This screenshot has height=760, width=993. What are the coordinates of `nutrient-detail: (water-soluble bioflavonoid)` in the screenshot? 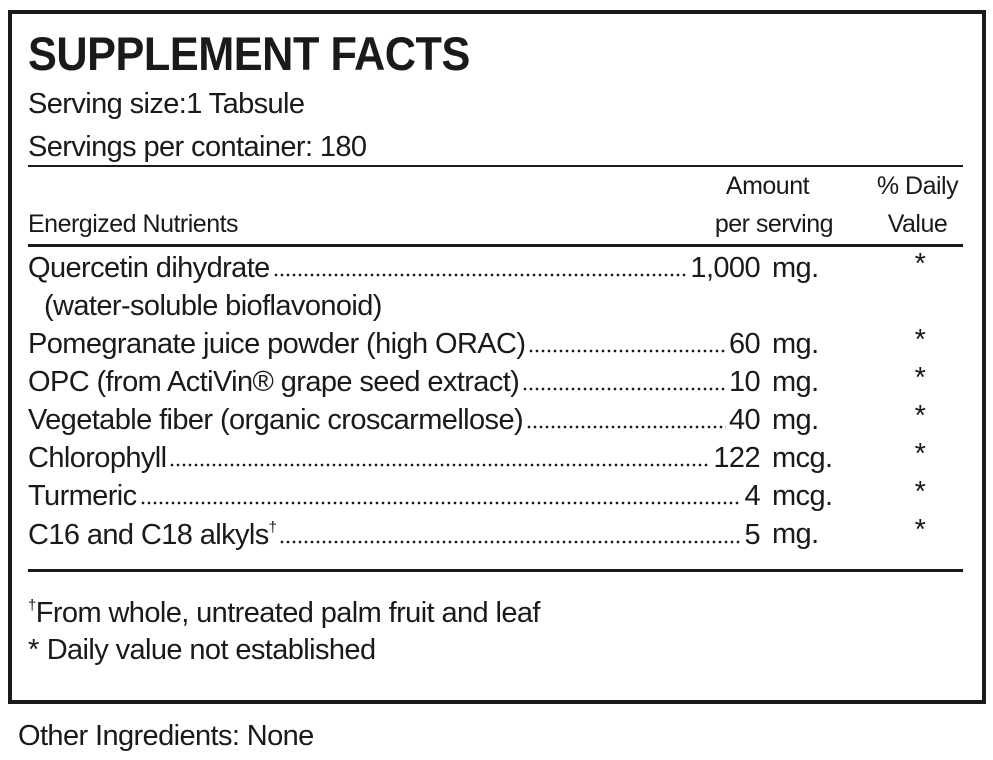 It's located at (213, 306).